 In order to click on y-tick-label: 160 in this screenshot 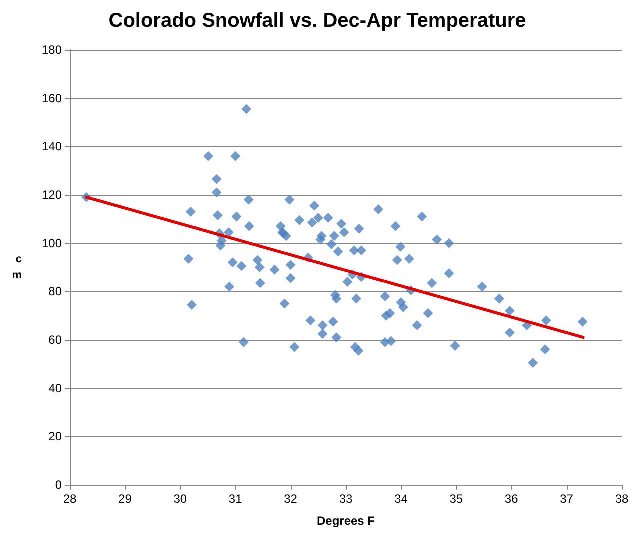, I will do `click(52, 98)`.